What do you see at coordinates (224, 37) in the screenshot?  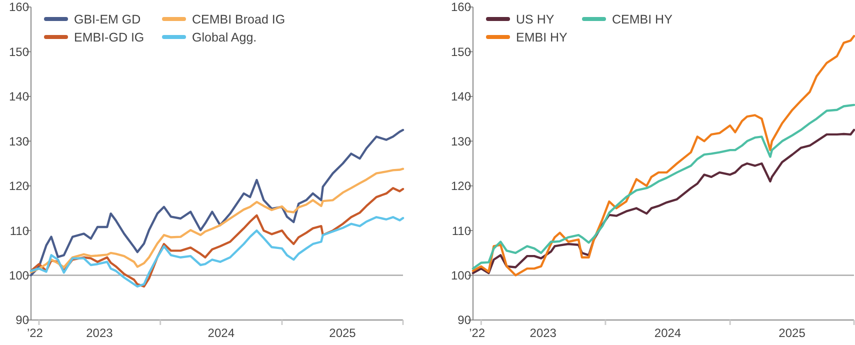 I see `legend-label: Global Agg.` at bounding box center [224, 37].